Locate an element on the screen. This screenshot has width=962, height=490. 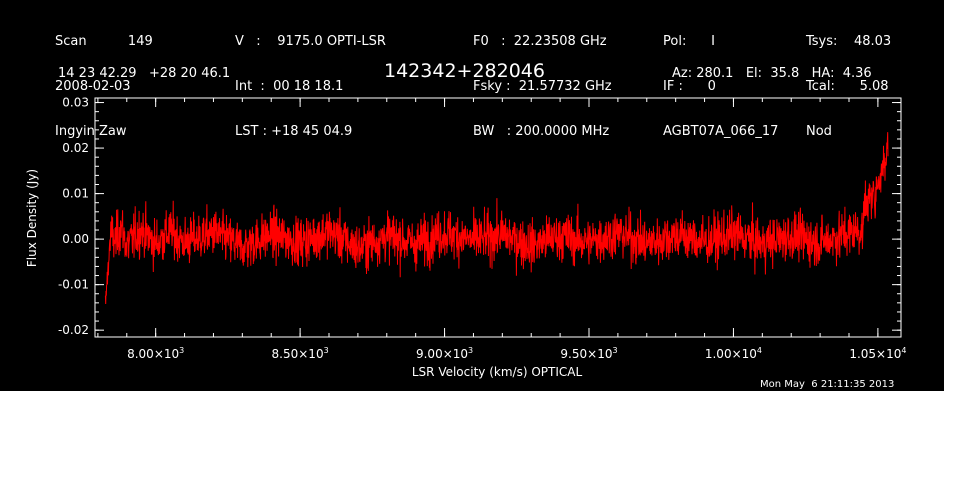
header-pol-info: Pol: I IF : 0 AGBT07A_066_17 is located at coordinates (720, 86).